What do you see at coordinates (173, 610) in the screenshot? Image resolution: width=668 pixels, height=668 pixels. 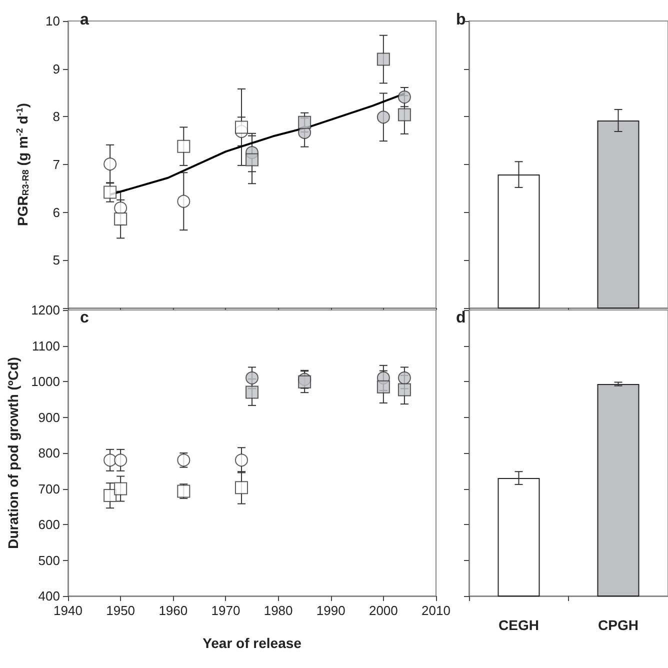 I see `x-tick-label: 1960` at bounding box center [173, 610].